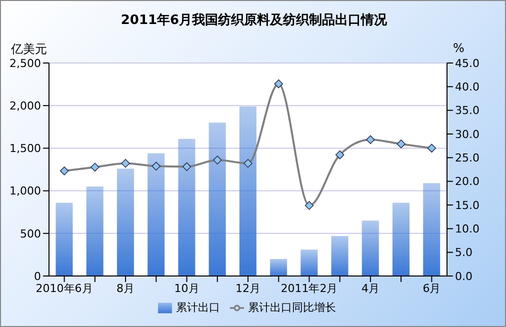 The width and height of the screenshot is (506, 327). Describe the element at coordinates (467, 63) in the screenshot. I see `y2-tick-label: 45.0` at that location.